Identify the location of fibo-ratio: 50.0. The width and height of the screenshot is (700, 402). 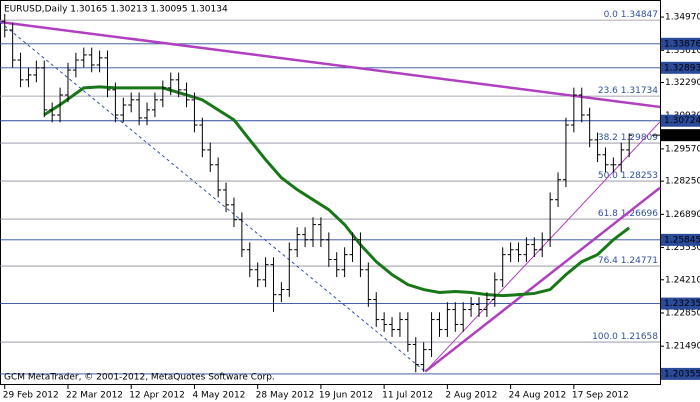
(608, 176).